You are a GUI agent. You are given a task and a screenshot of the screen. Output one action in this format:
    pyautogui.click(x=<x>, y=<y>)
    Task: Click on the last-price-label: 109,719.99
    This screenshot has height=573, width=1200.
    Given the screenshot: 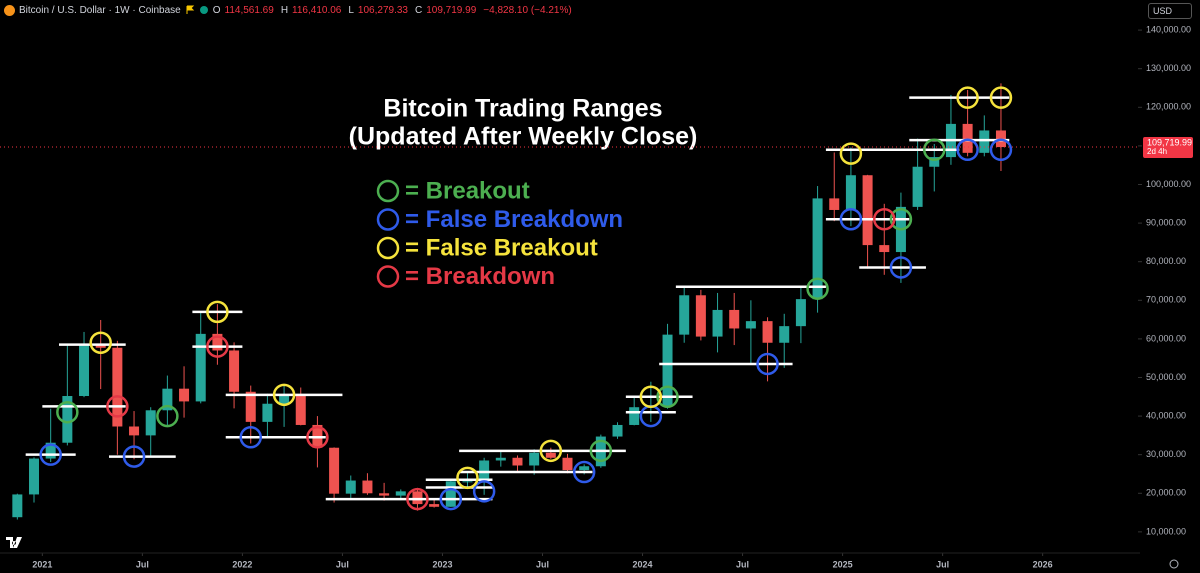 What is the action you would take?
    pyautogui.click(x=1169, y=142)
    